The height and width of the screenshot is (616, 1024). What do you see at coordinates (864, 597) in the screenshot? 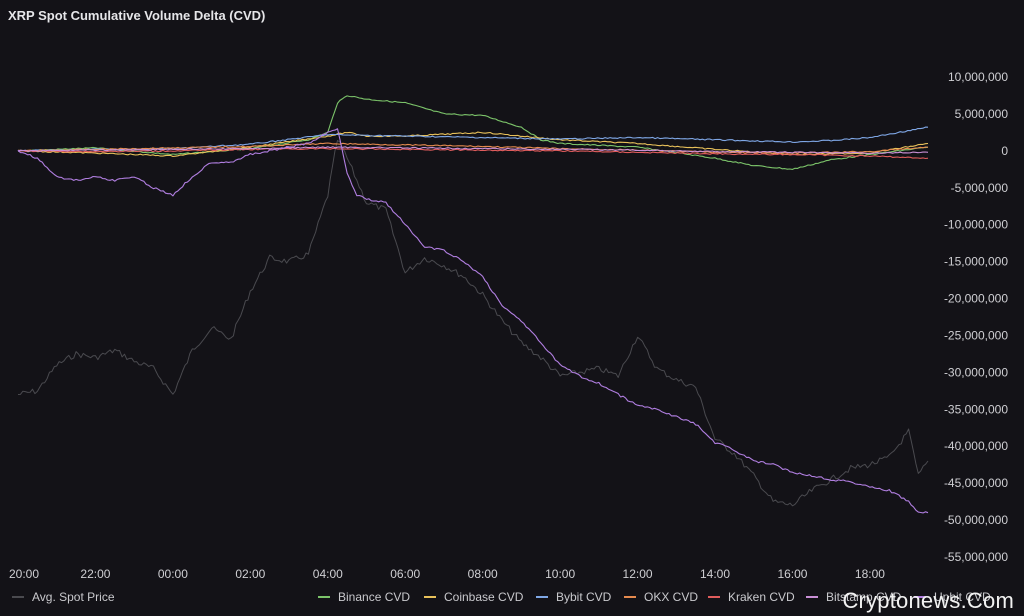
I see `legend-label: Bitstamp CVD` at bounding box center [864, 597].